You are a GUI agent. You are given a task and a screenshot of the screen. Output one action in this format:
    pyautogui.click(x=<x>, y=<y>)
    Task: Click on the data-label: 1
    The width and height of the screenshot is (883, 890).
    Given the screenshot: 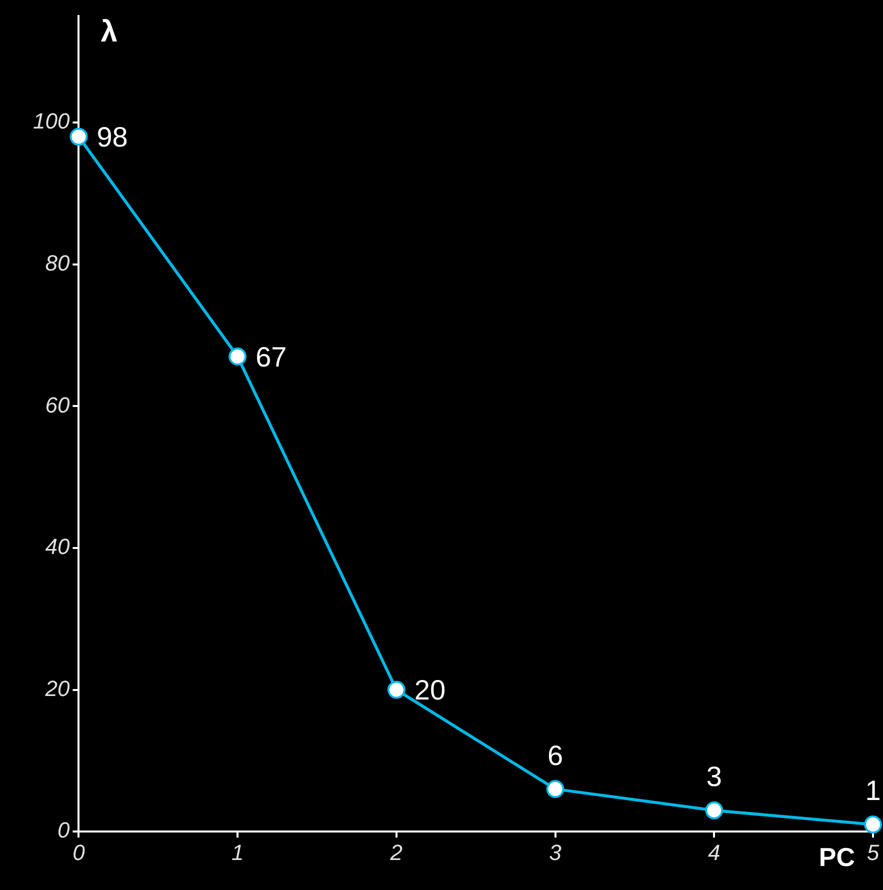 What is the action you would take?
    pyautogui.click(x=873, y=790)
    